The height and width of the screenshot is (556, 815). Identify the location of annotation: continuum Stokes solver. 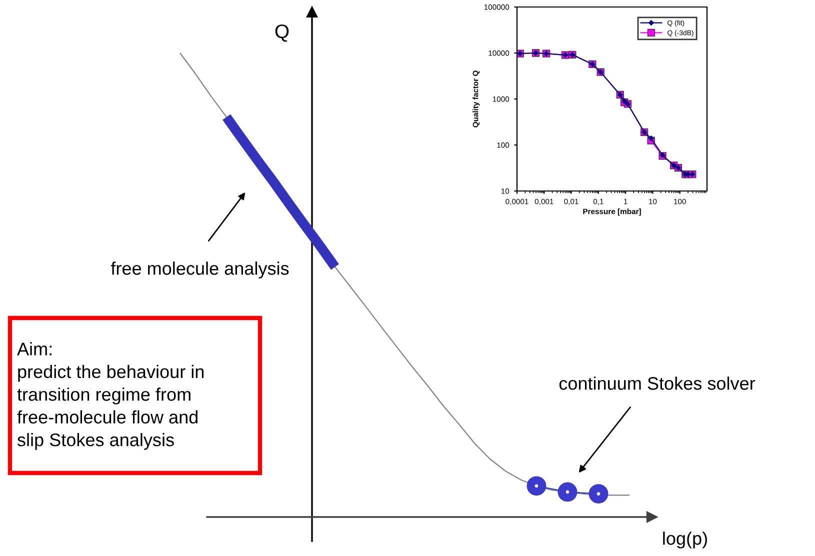
(657, 383).